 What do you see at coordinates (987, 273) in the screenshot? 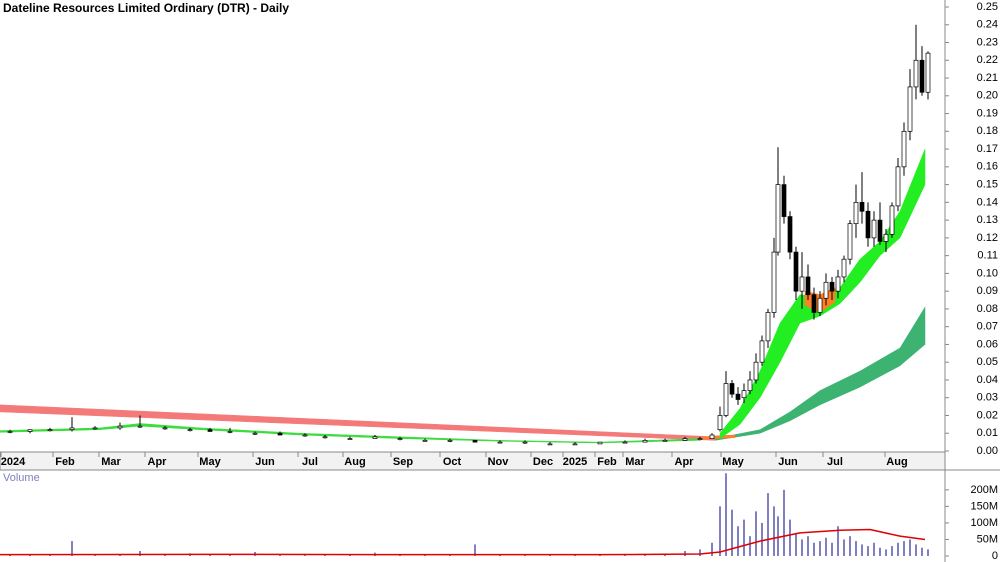
I see `y-tick-label: 0.10` at bounding box center [987, 273].